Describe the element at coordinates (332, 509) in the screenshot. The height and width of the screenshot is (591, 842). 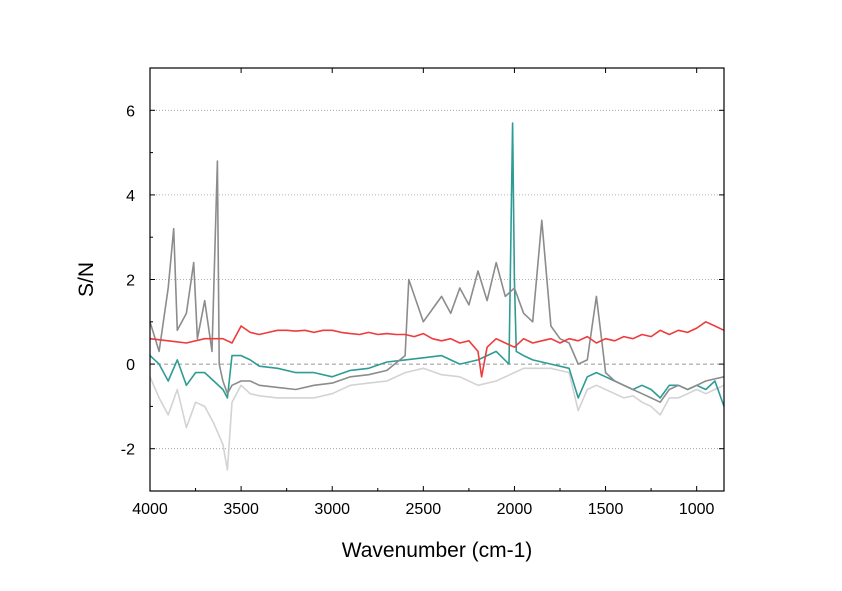
I see `x-tick-label-3000: 3000` at that location.